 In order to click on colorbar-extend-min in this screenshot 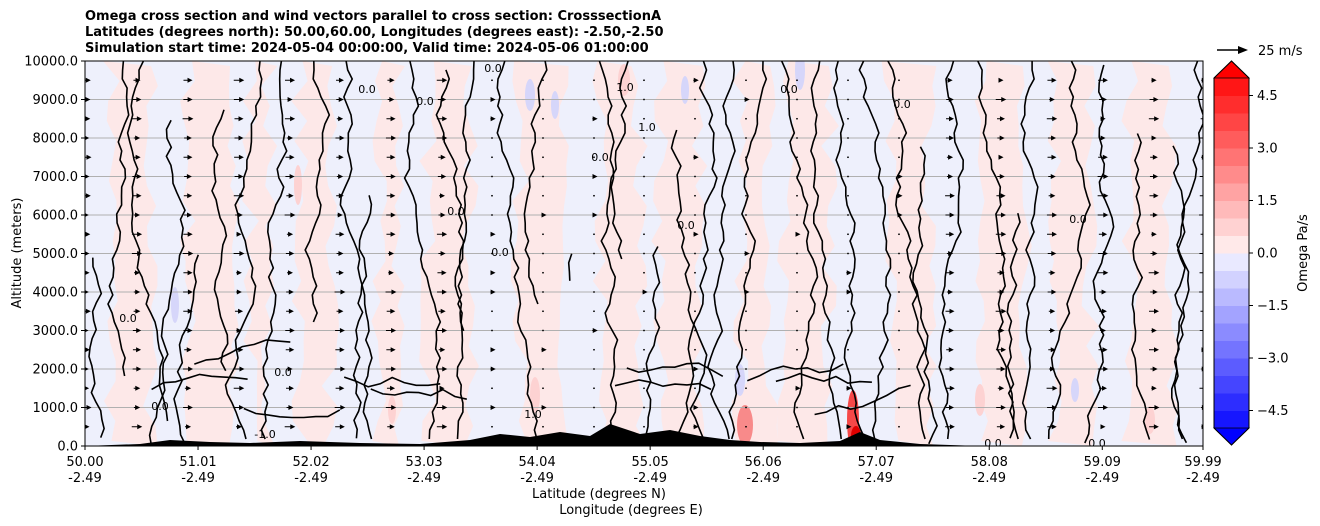, I will do `click(1231, 436)`.